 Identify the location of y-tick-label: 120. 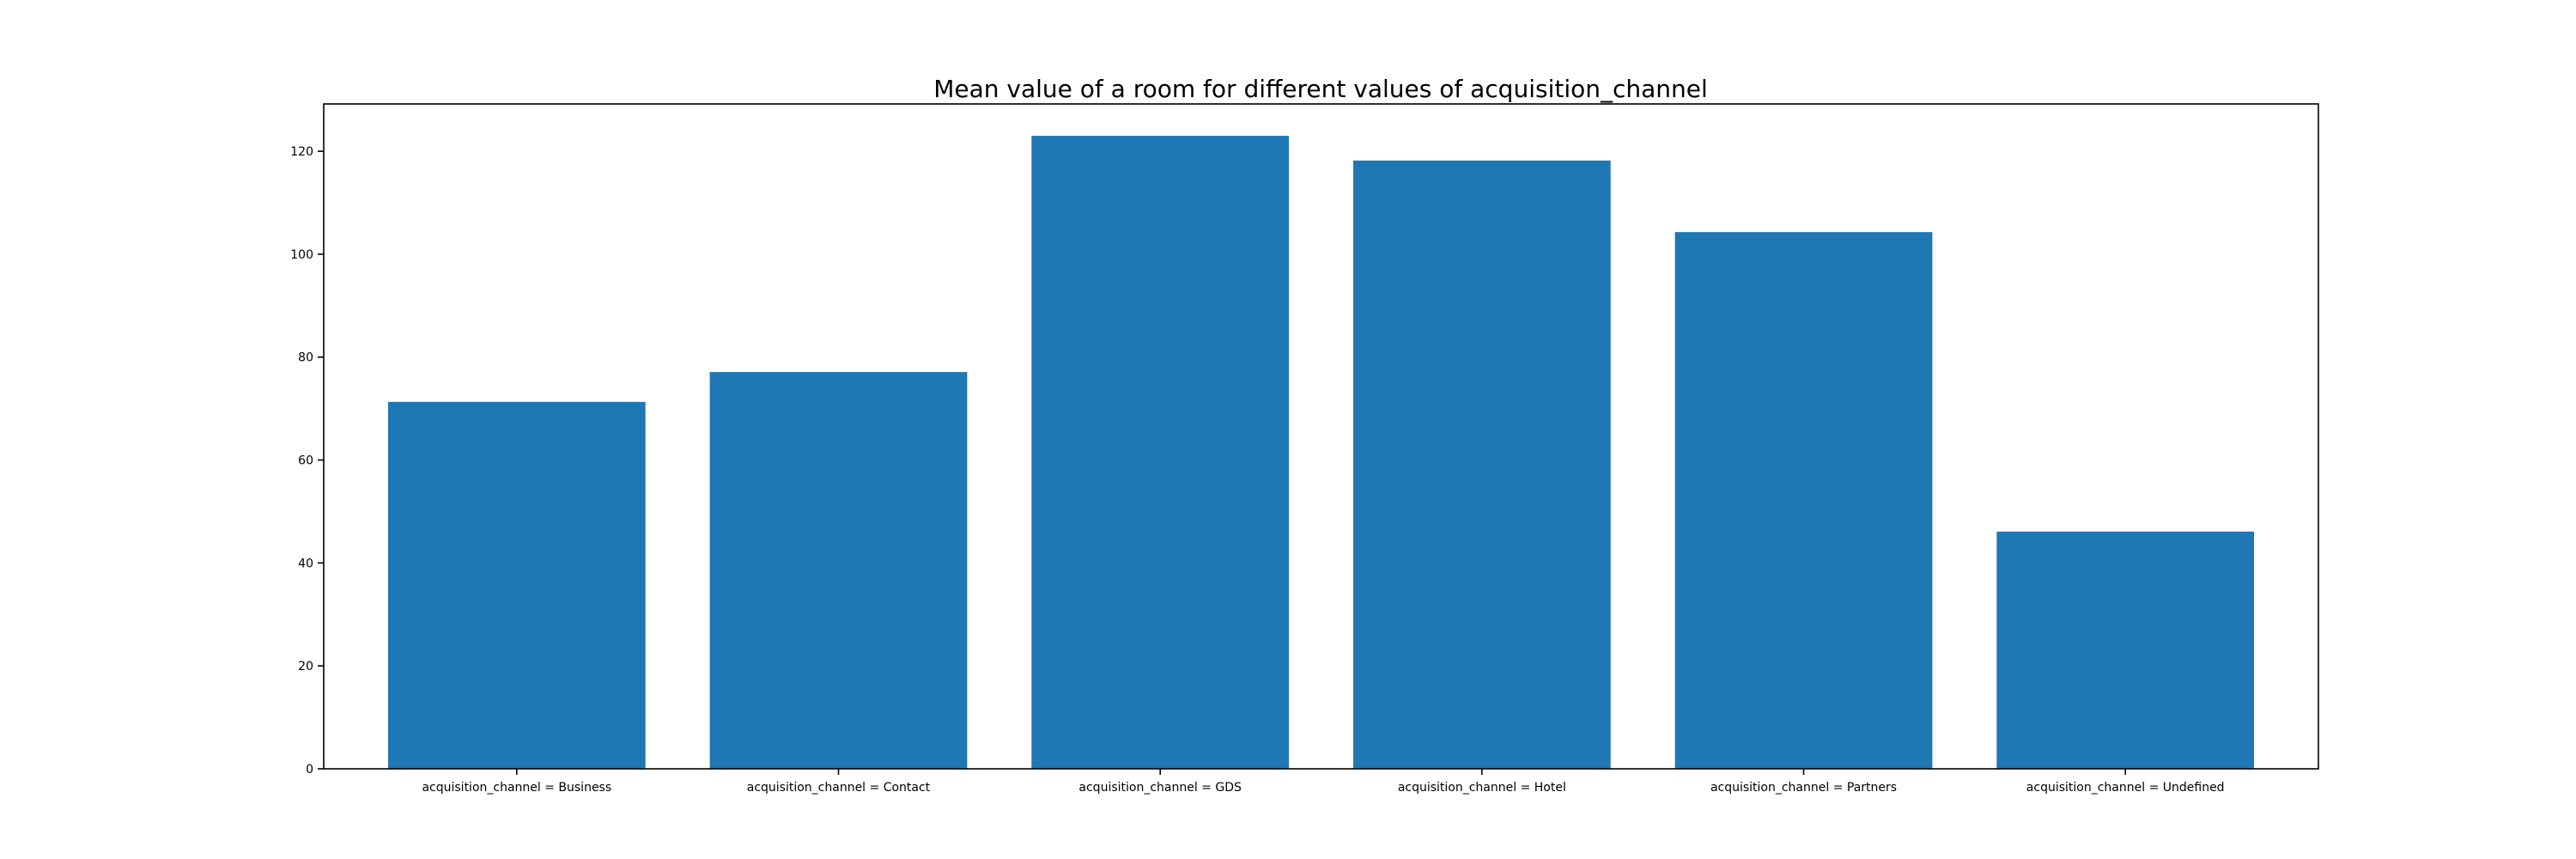
(301, 152).